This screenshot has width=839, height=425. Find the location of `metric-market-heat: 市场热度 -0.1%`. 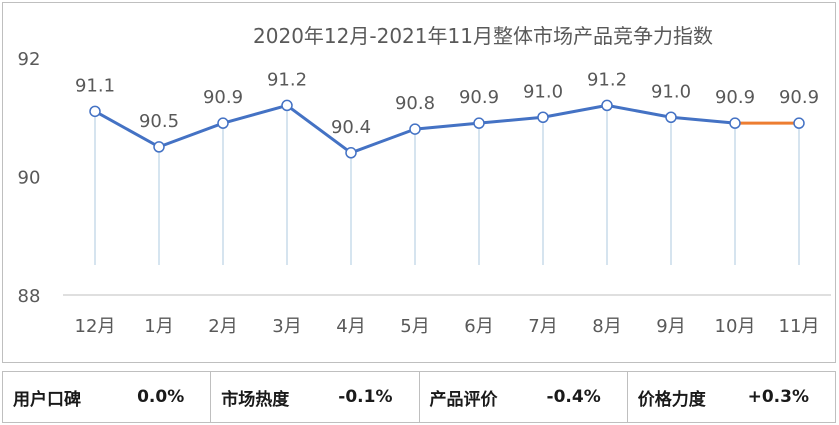

metric-market-heat: 市场热度 -0.1% is located at coordinates (315, 397).